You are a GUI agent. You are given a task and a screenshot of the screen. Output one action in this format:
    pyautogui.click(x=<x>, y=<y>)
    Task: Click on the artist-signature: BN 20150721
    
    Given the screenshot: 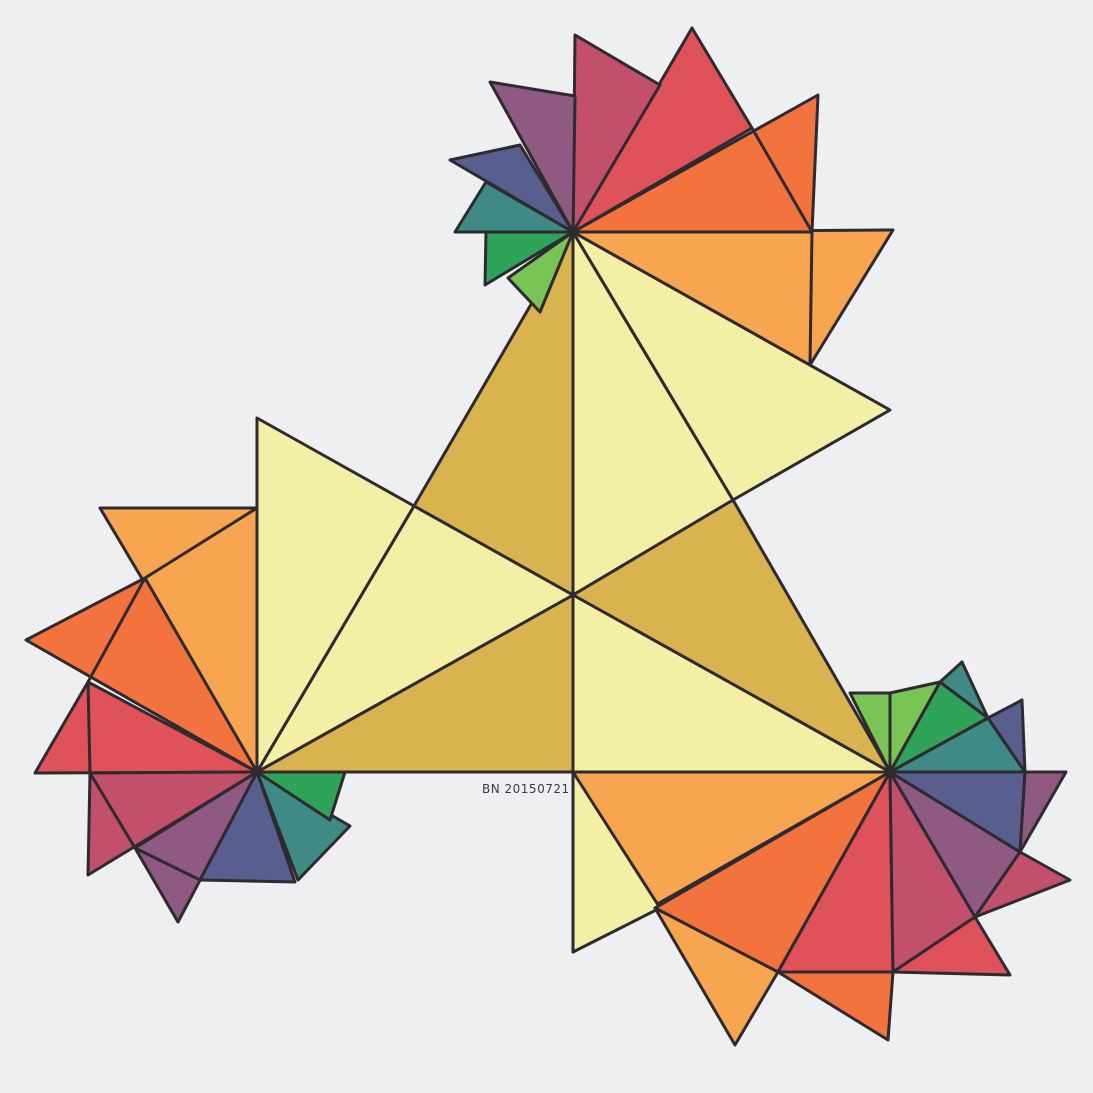 What is the action you would take?
    pyautogui.click(x=526, y=789)
    